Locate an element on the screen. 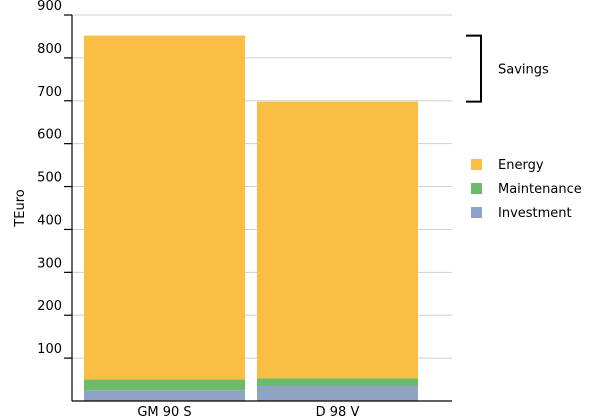 The width and height of the screenshot is (597, 419). legend: Energy Maintenance Investment is located at coordinates (526, 189).